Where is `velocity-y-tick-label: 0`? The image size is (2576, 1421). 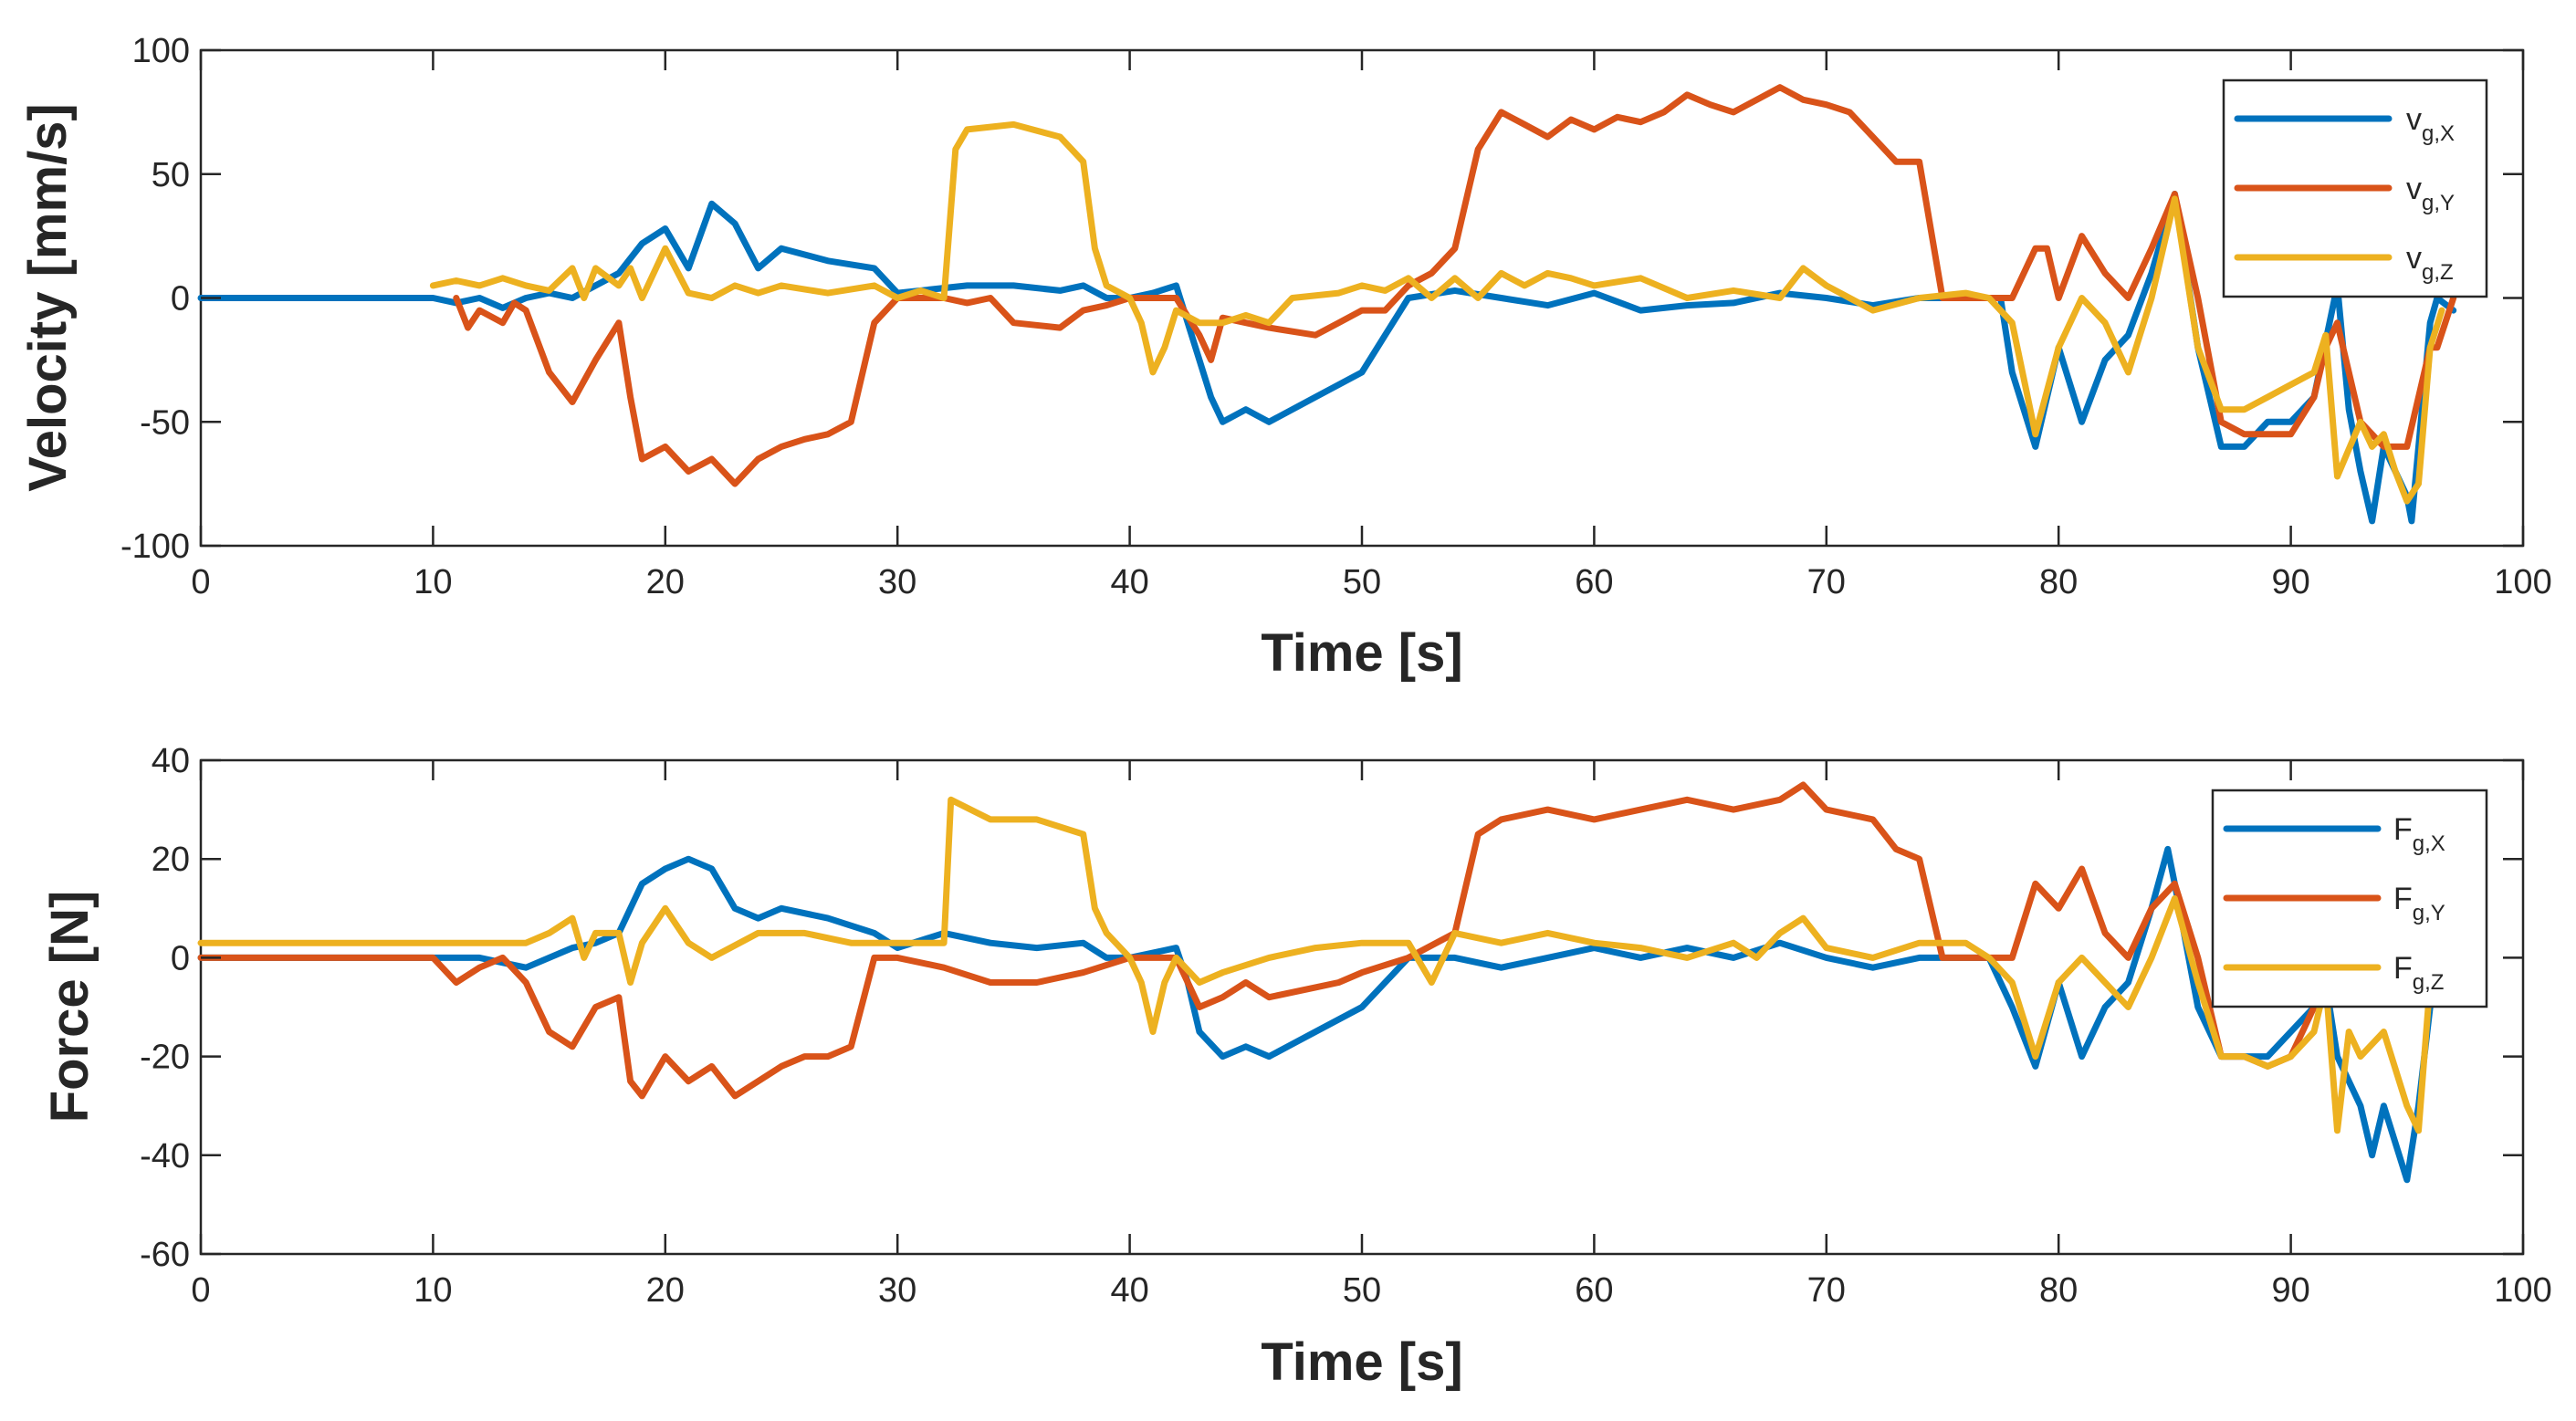
velocity-y-tick-label: 0 is located at coordinates (181, 299).